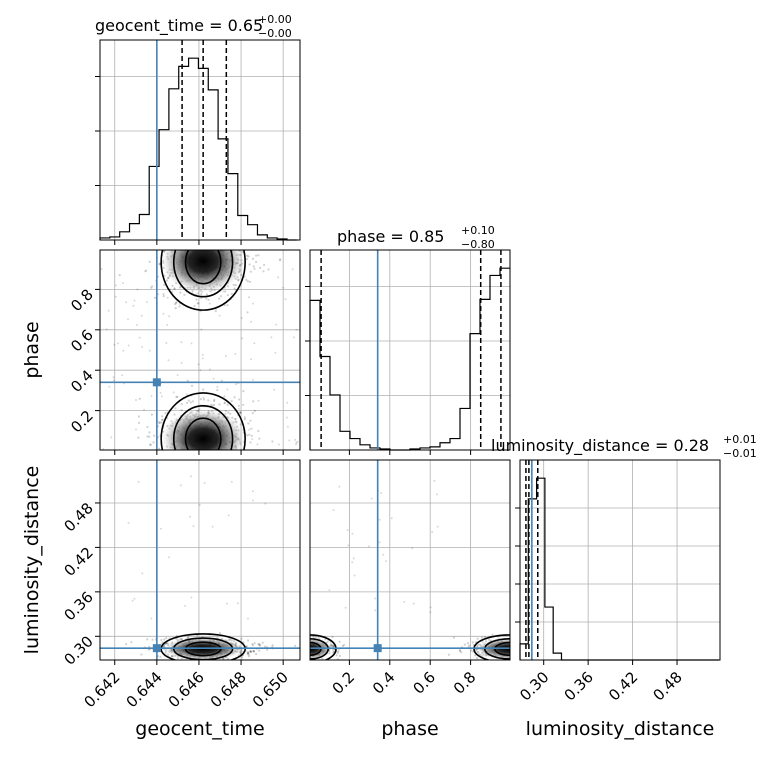 The height and width of the screenshot is (760, 760). I want to click on x-tick-label-geocent_time: 0.650, so click(270, 689).